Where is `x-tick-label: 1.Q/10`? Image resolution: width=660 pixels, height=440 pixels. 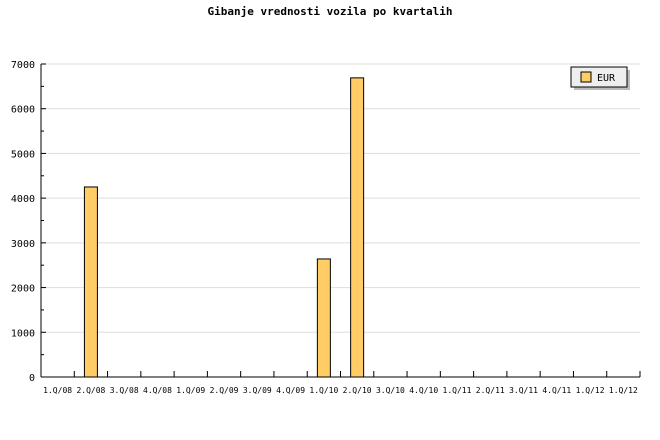
x-tick-label: 1.Q/10 is located at coordinates (323, 390).